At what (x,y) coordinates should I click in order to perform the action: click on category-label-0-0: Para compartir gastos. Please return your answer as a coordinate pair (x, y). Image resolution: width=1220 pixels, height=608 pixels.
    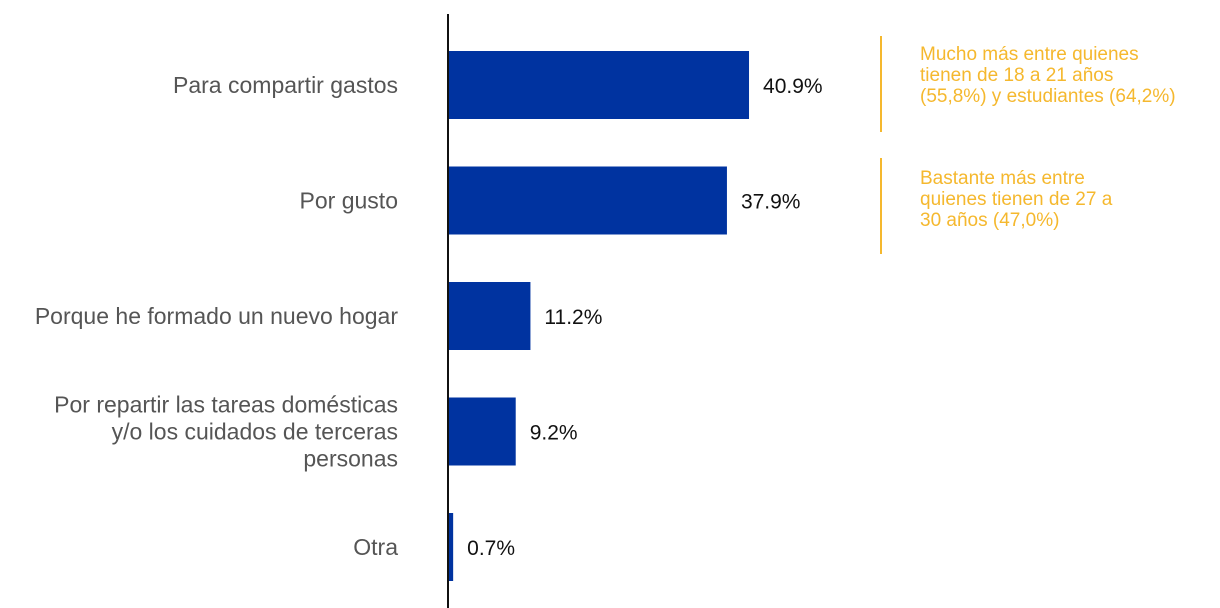
    Looking at the image, I should click on (285, 85).